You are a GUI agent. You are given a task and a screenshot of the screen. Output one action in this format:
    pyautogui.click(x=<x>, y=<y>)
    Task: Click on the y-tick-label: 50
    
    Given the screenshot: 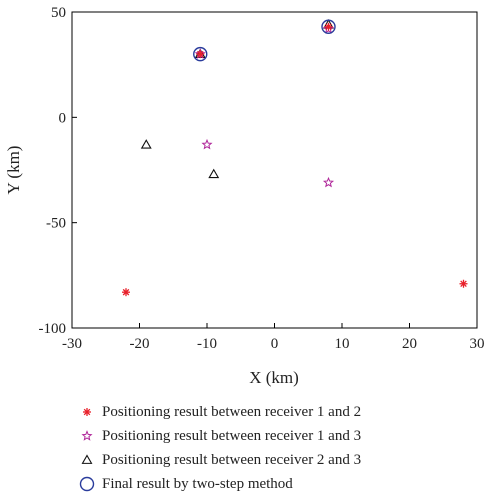 What is the action you would take?
    pyautogui.click(x=58, y=13)
    